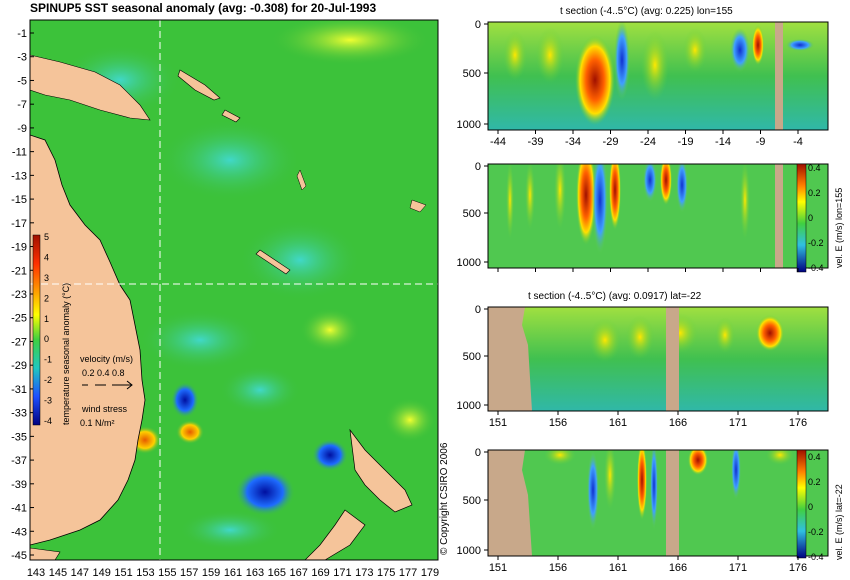  What do you see at coordinates (19, 342) in the screenshot?
I see `main-ytick-label: -27` at bounding box center [19, 342].